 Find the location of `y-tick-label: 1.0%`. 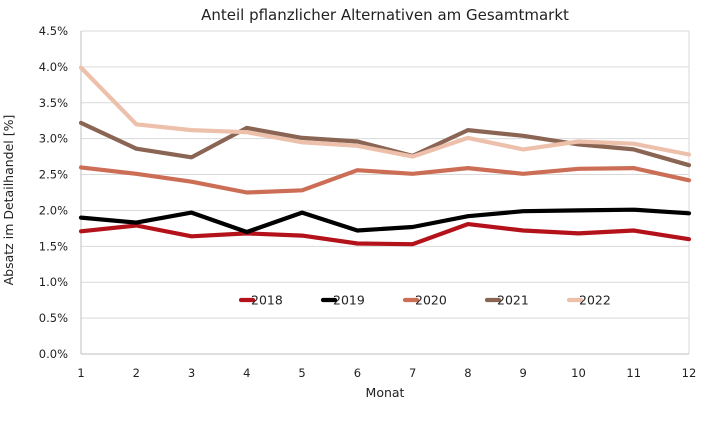

y-tick-label: 1.0% is located at coordinates (53, 282).